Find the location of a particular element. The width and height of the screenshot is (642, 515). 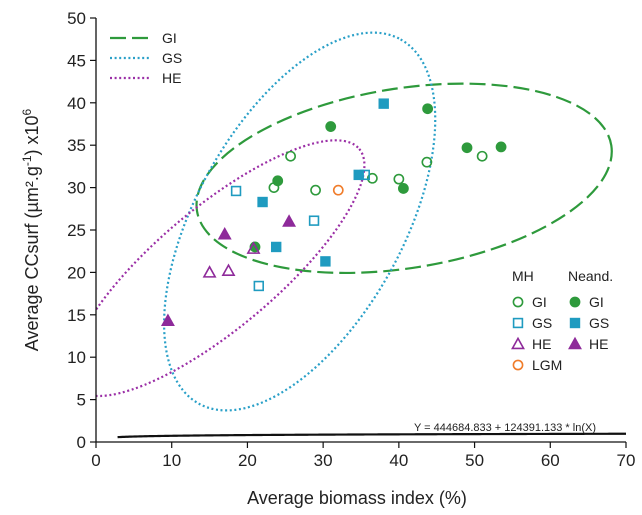

legend-marker-mh-gs is located at coordinates (518, 323).